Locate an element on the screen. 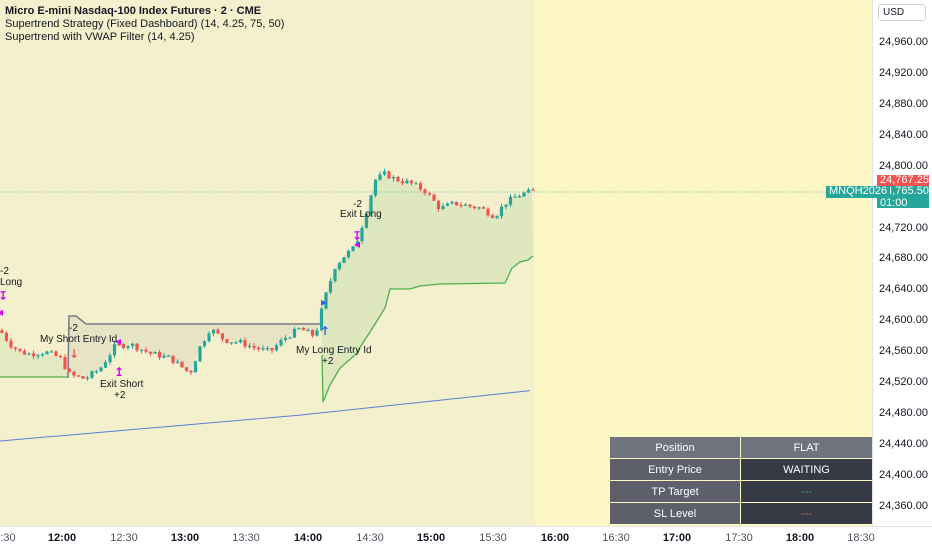 The height and width of the screenshot is (550, 932). price-tick: 24,520.00 is located at coordinates (903, 382).